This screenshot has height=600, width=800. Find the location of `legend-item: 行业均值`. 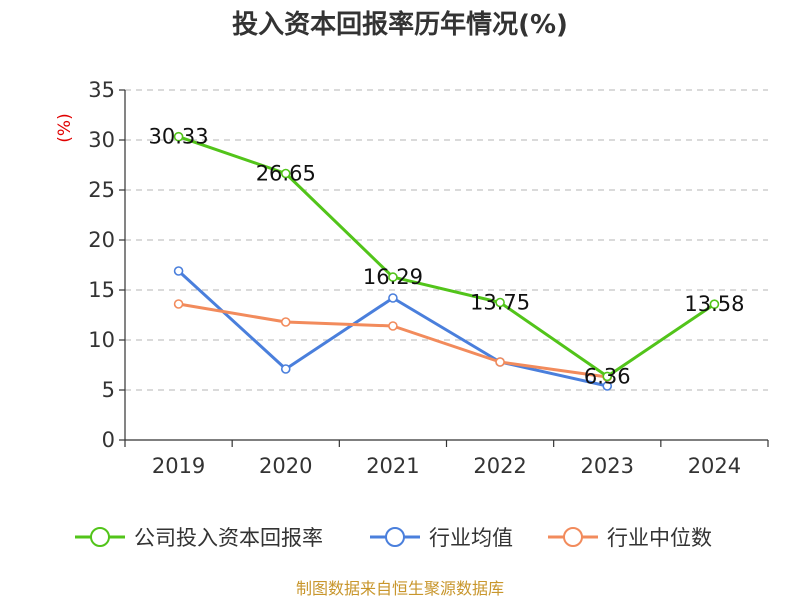

legend-item: 行业均值 is located at coordinates (441, 538).